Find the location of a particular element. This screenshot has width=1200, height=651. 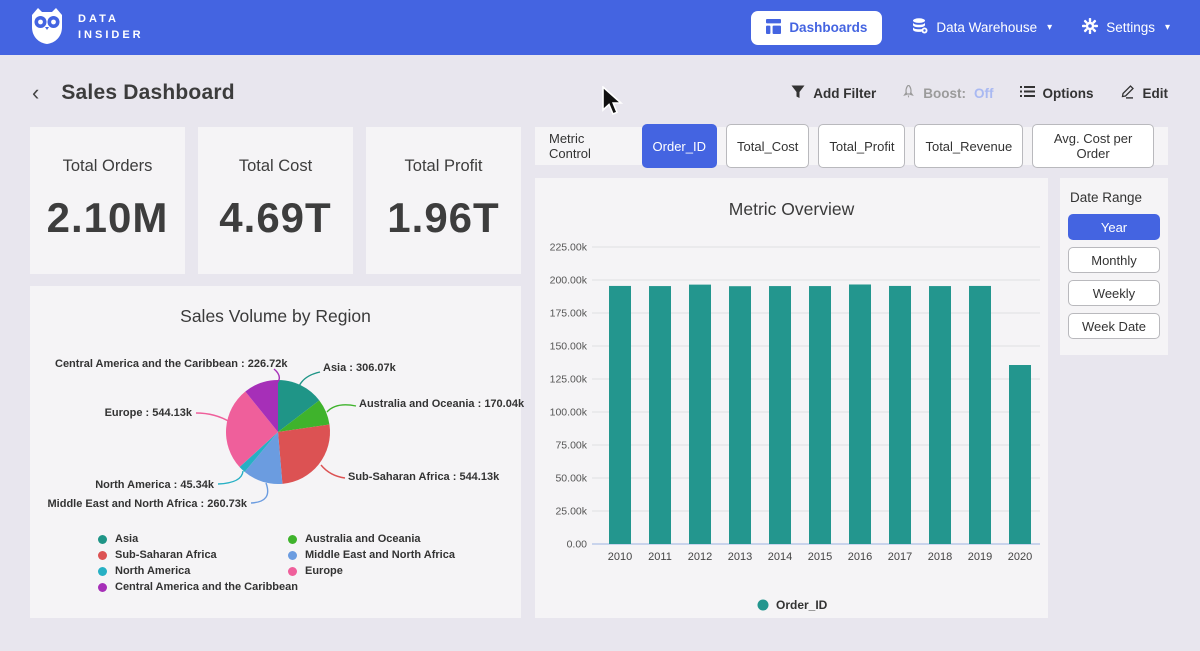

pie-legend-item-central-america-and-the-caribbean: Central America and the Caribbean is located at coordinates (198, 587).